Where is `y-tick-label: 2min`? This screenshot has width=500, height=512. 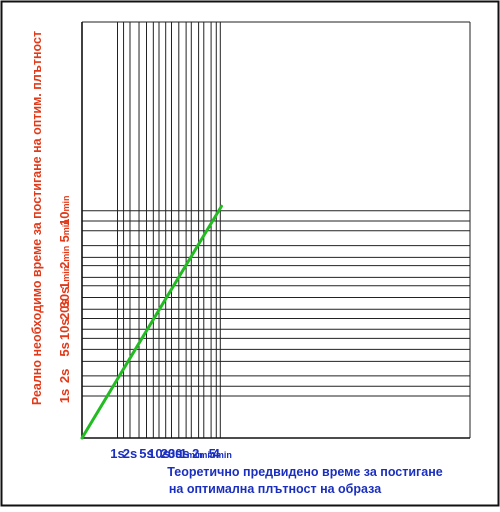 y-tick-label: 2min is located at coordinates (64, 257).